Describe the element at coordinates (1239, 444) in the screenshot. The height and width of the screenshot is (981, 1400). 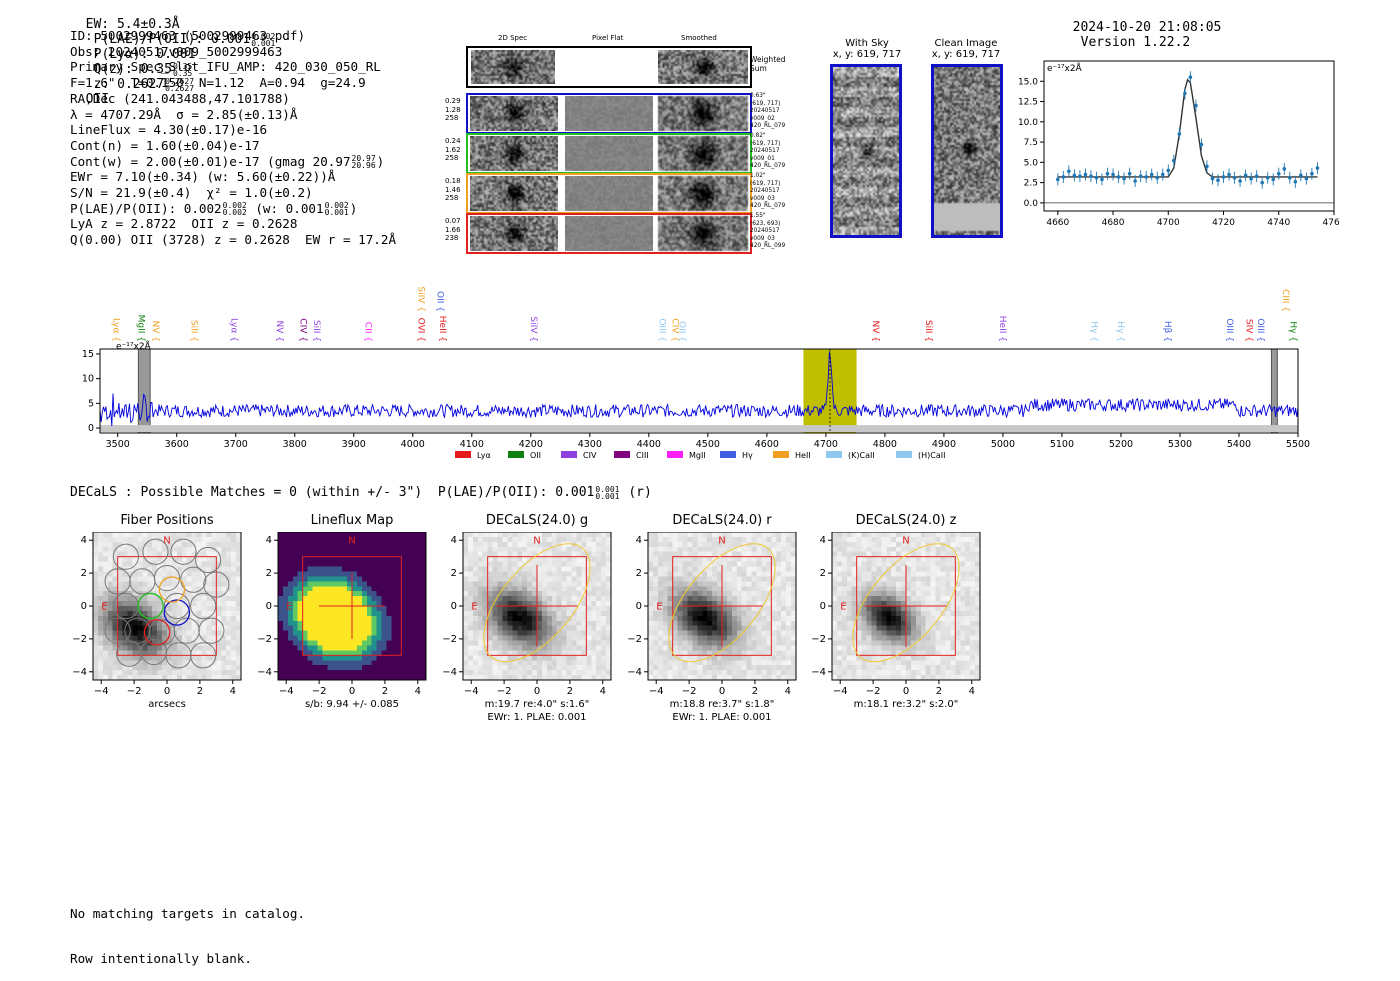
I see `full-xtick-label: 5400` at that location.